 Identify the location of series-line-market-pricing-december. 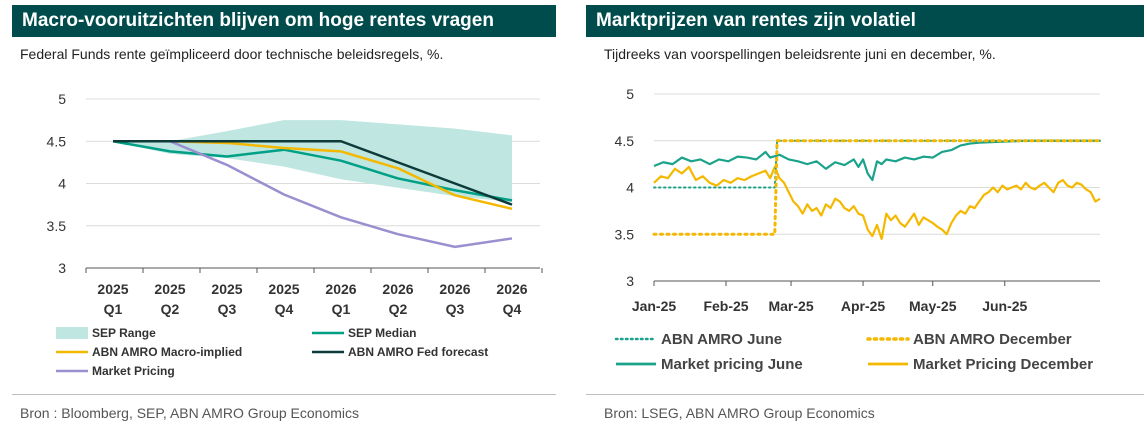
(877, 203).